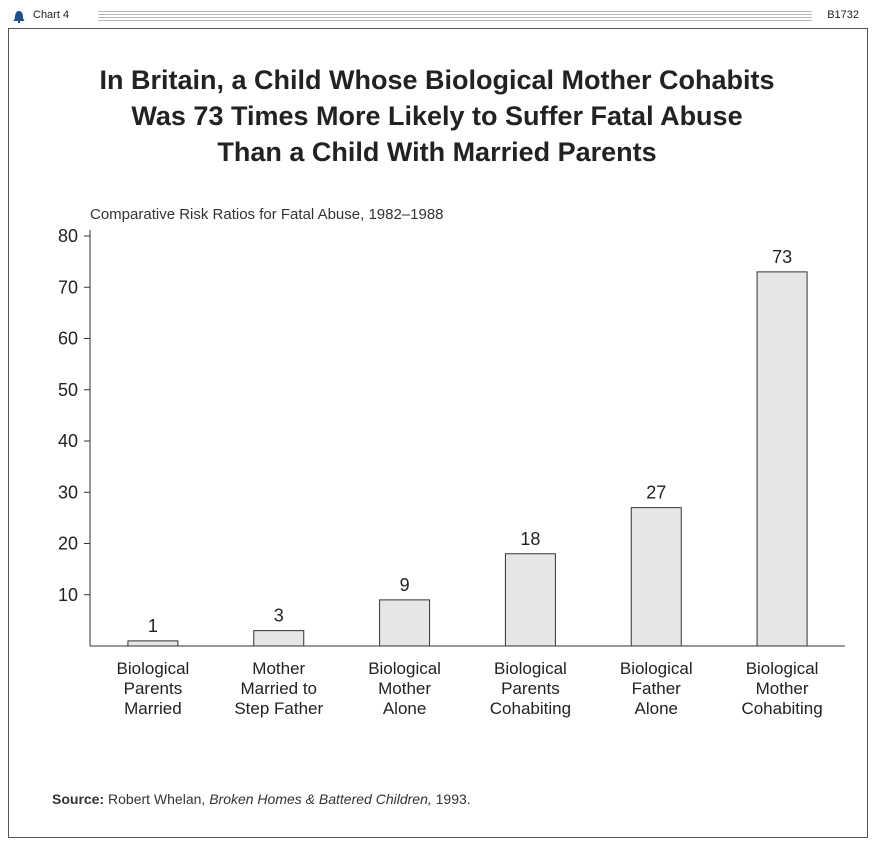 The width and height of the screenshot is (874, 843). Describe the element at coordinates (68, 287) in the screenshot. I see `y-tick-label: 70` at that location.